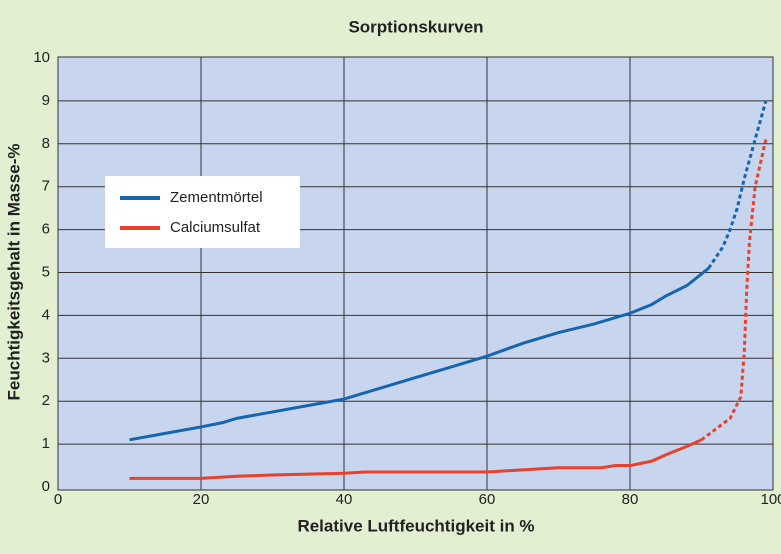 This screenshot has width=781, height=554. I want to click on y-tick-label: 5, so click(46, 271).